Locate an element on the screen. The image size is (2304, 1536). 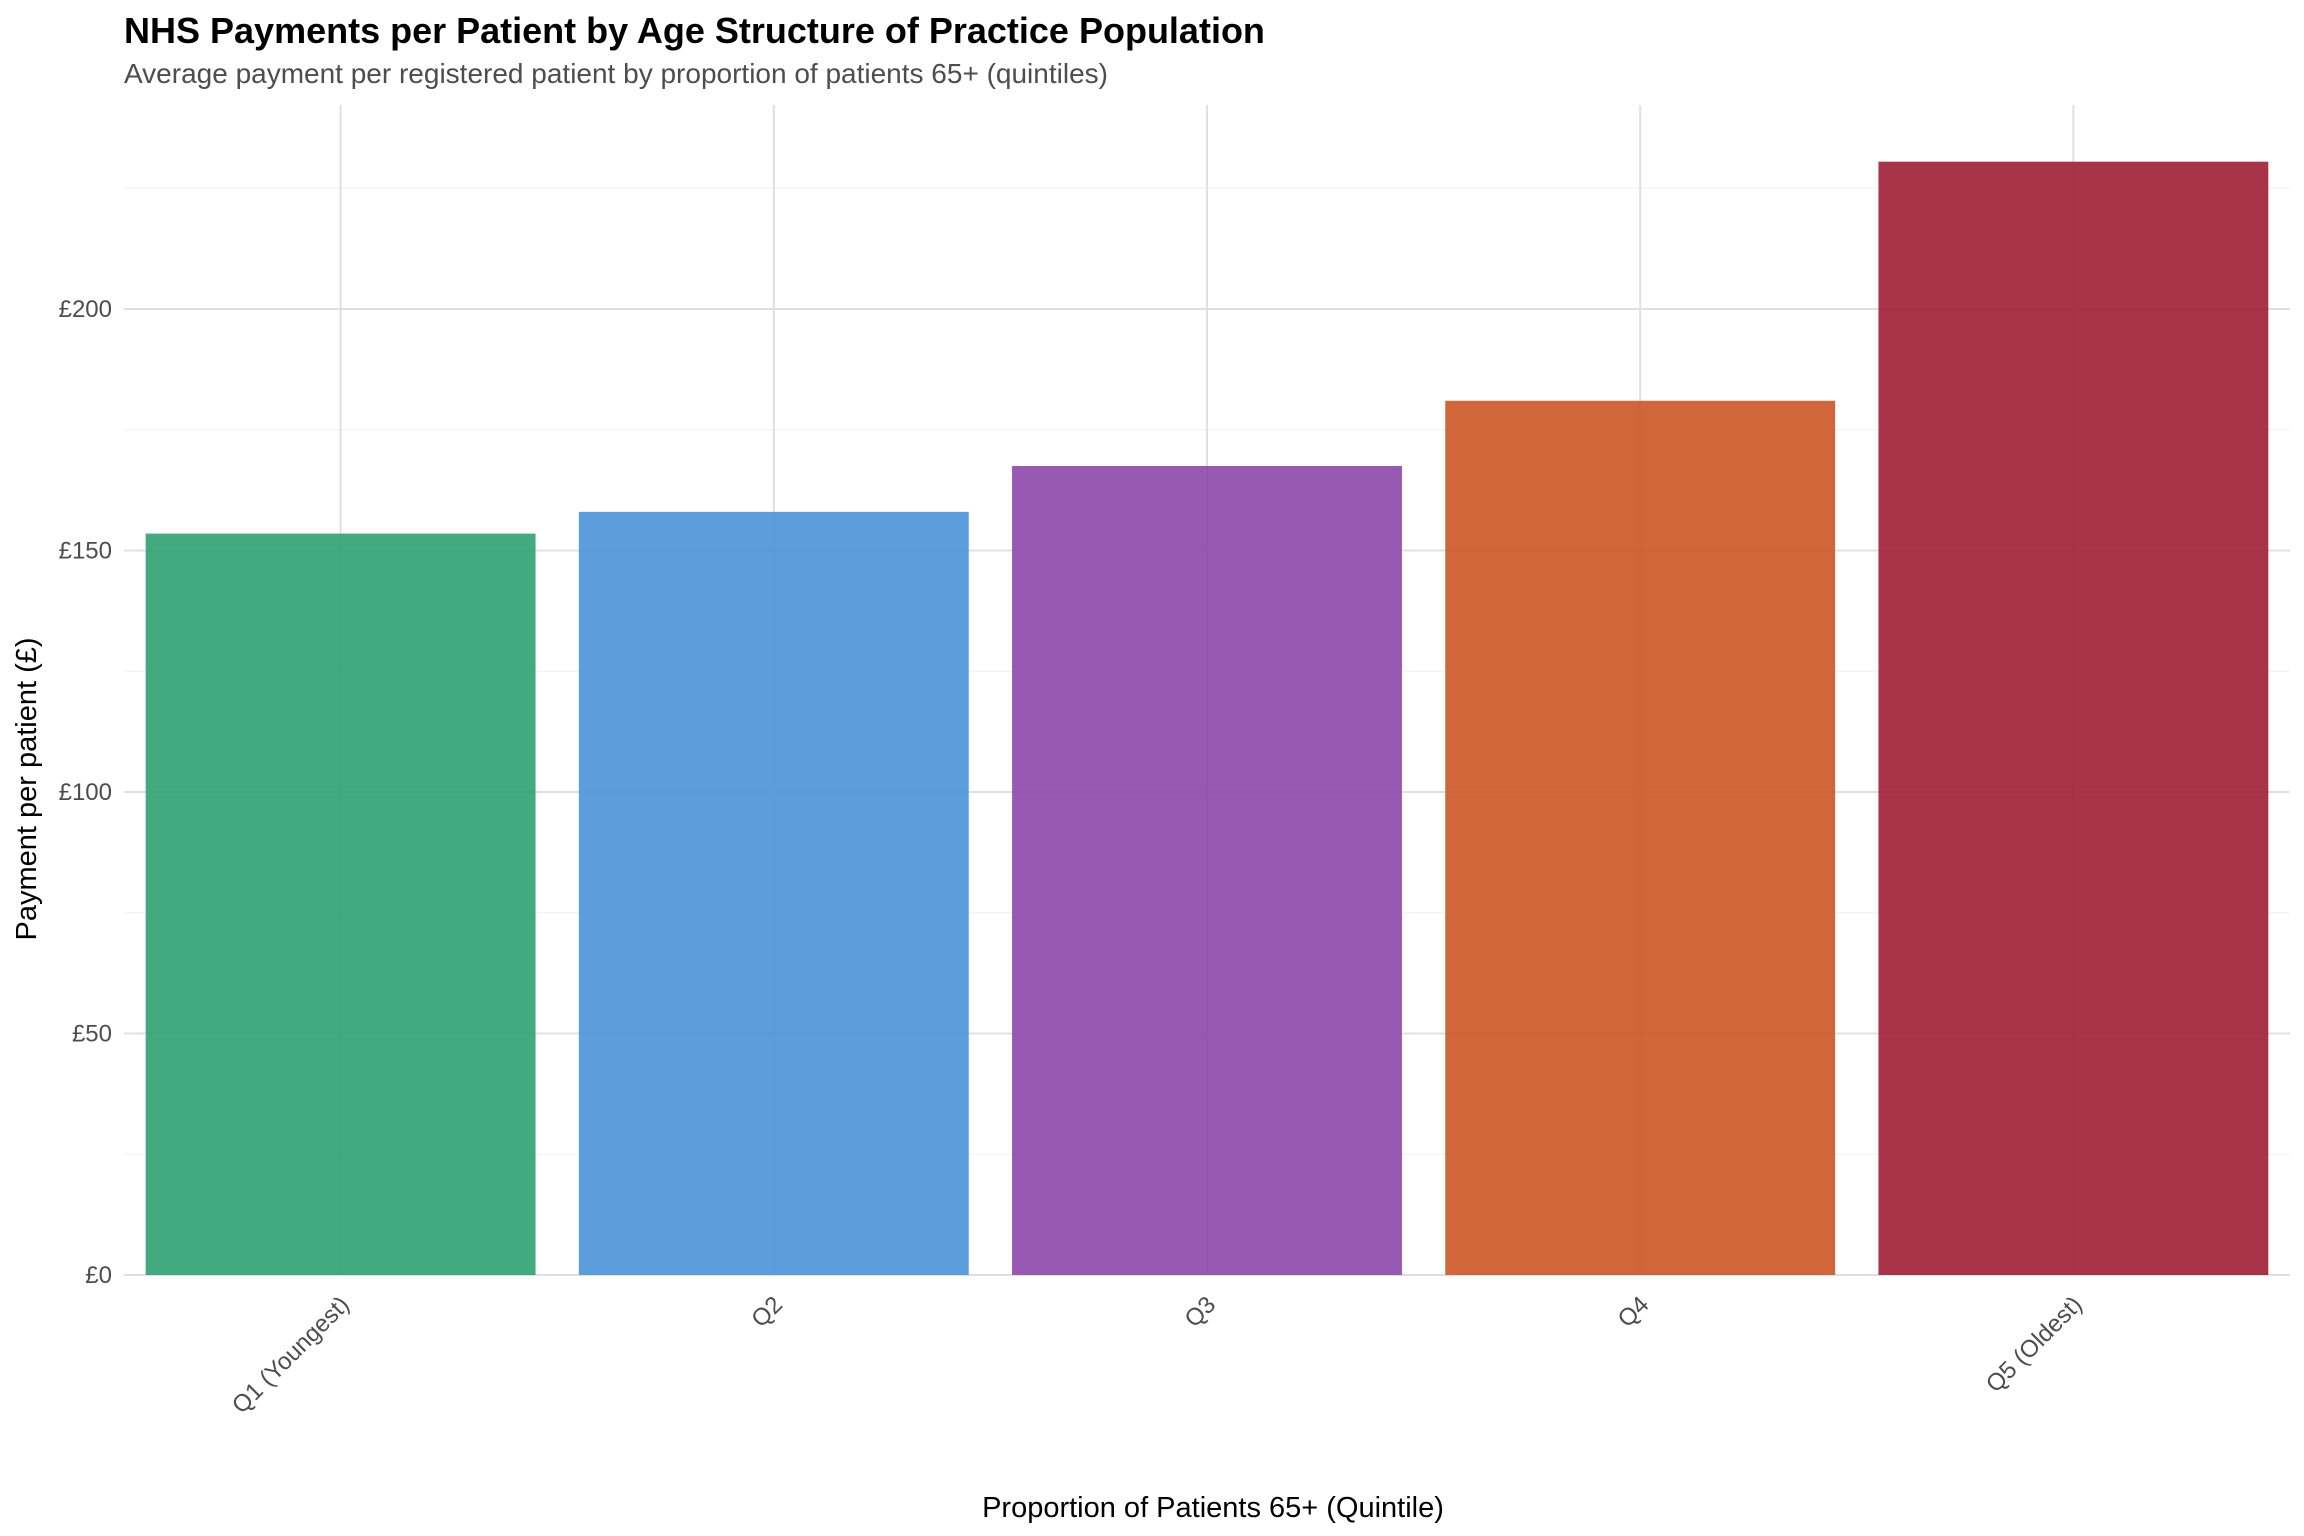
x-tick-label: Q2 is located at coordinates (767, 1312).